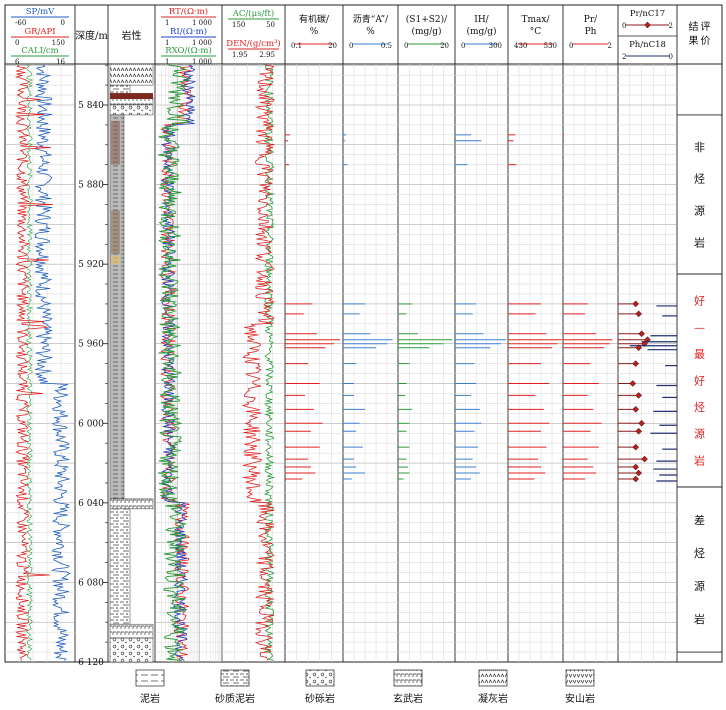 The width and height of the screenshot is (726, 710). I want to click on depth-tick-label: 5 880, so click(91, 186).